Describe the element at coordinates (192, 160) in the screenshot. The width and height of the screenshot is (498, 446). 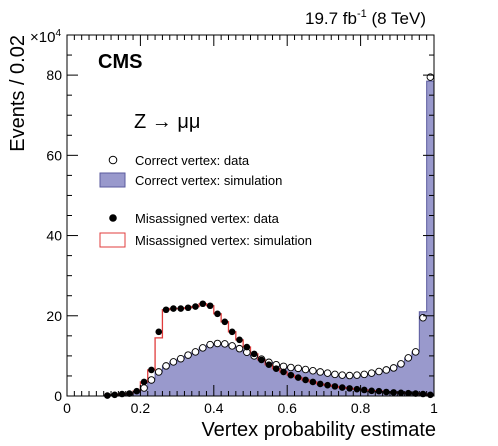
I see `legend-label-correct-data: Correct vertex: data` at that location.